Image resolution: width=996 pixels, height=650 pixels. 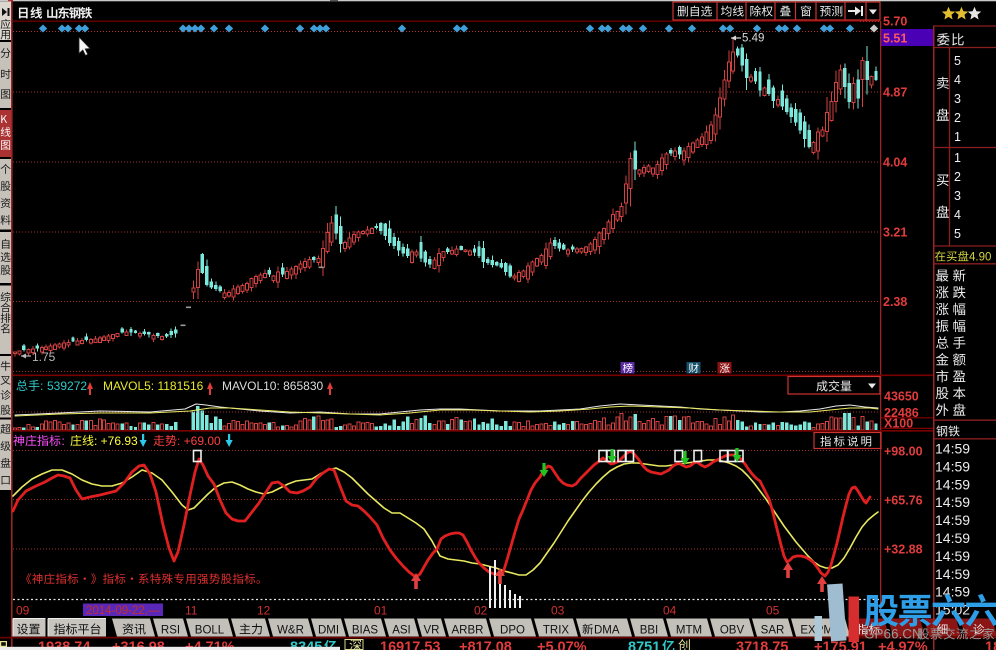 What do you see at coordinates (689, 631) in the screenshot?
I see `svg-text: MTM` at bounding box center [689, 631].